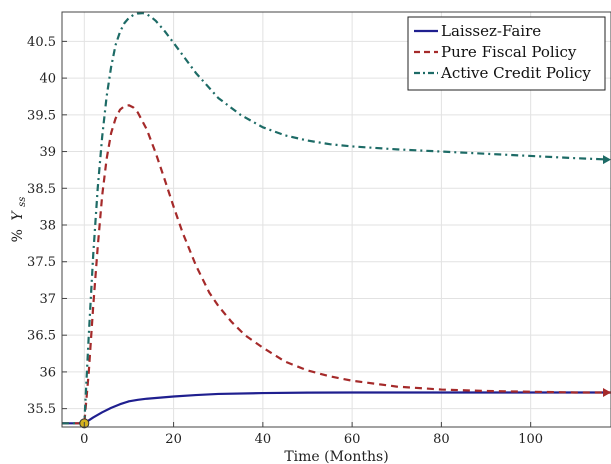 Image resolution: width=611 pixels, height=464 pixels. What do you see at coordinates (41, 336) in the screenshot?
I see `y-tick-label: 36.5` at bounding box center [41, 336].